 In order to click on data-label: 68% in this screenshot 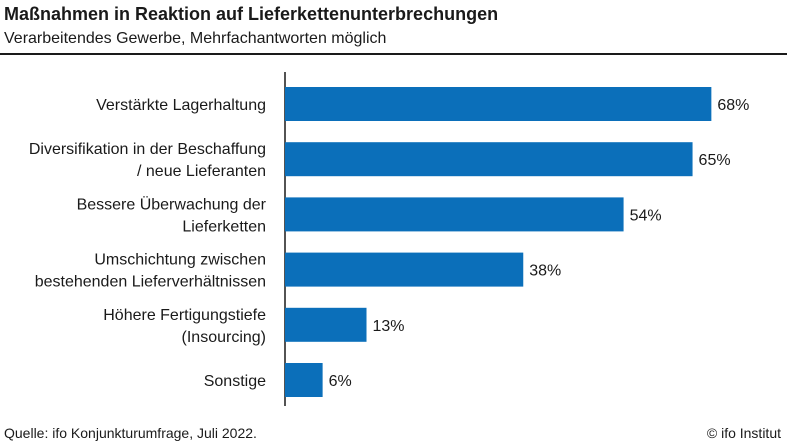, I will do `click(733, 105)`.